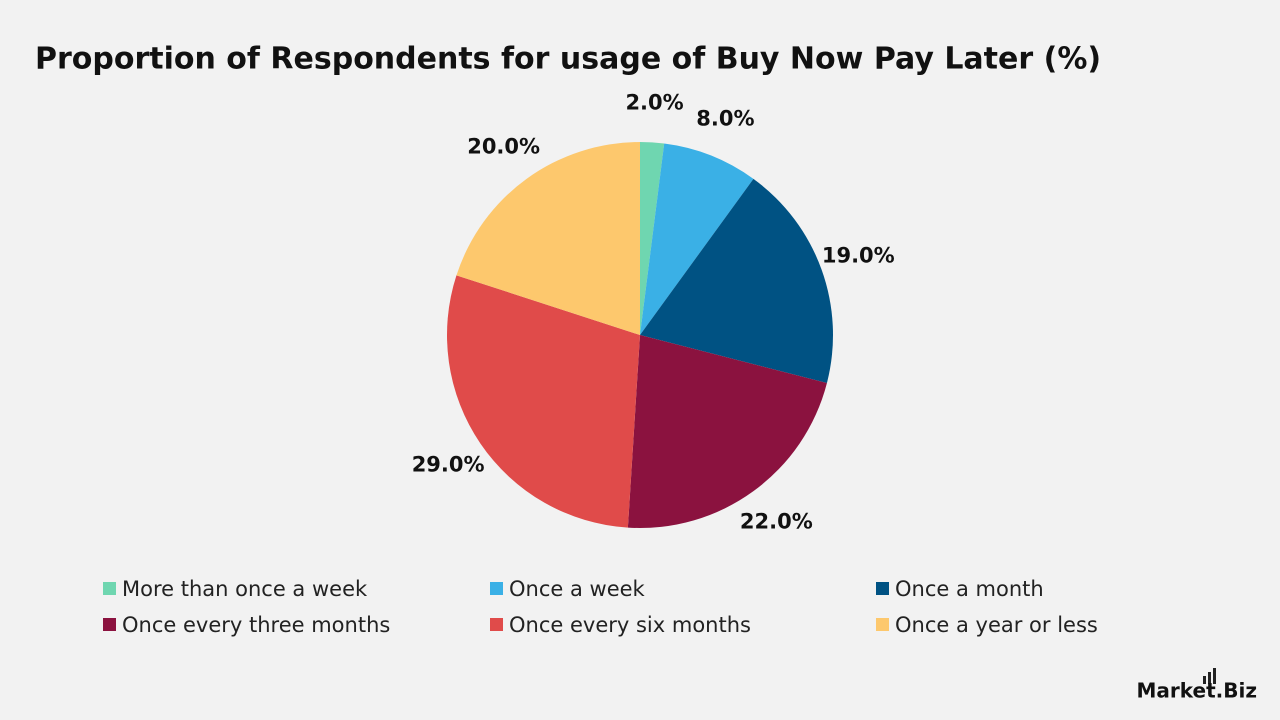  I want to click on data-label: 2.0%, so click(654, 102).